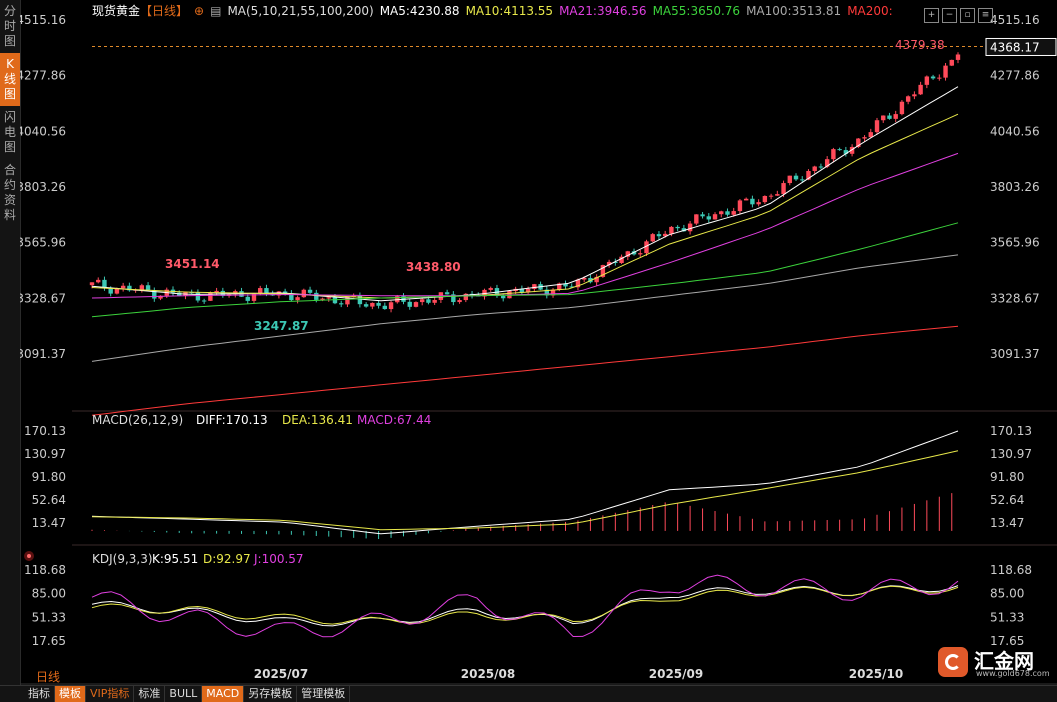 The width and height of the screenshot is (1057, 702). What do you see at coordinates (525, 370) in the screenshot?
I see `ma-line-ma200` at bounding box center [525, 370].